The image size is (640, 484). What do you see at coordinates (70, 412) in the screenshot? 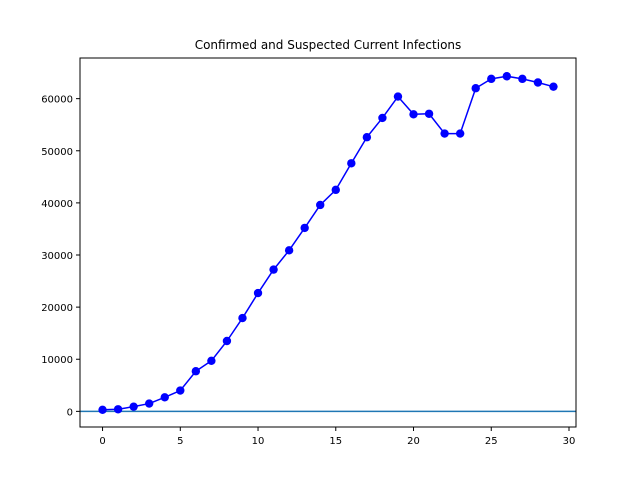
I see `y-tick-label: 0` at bounding box center [70, 412].